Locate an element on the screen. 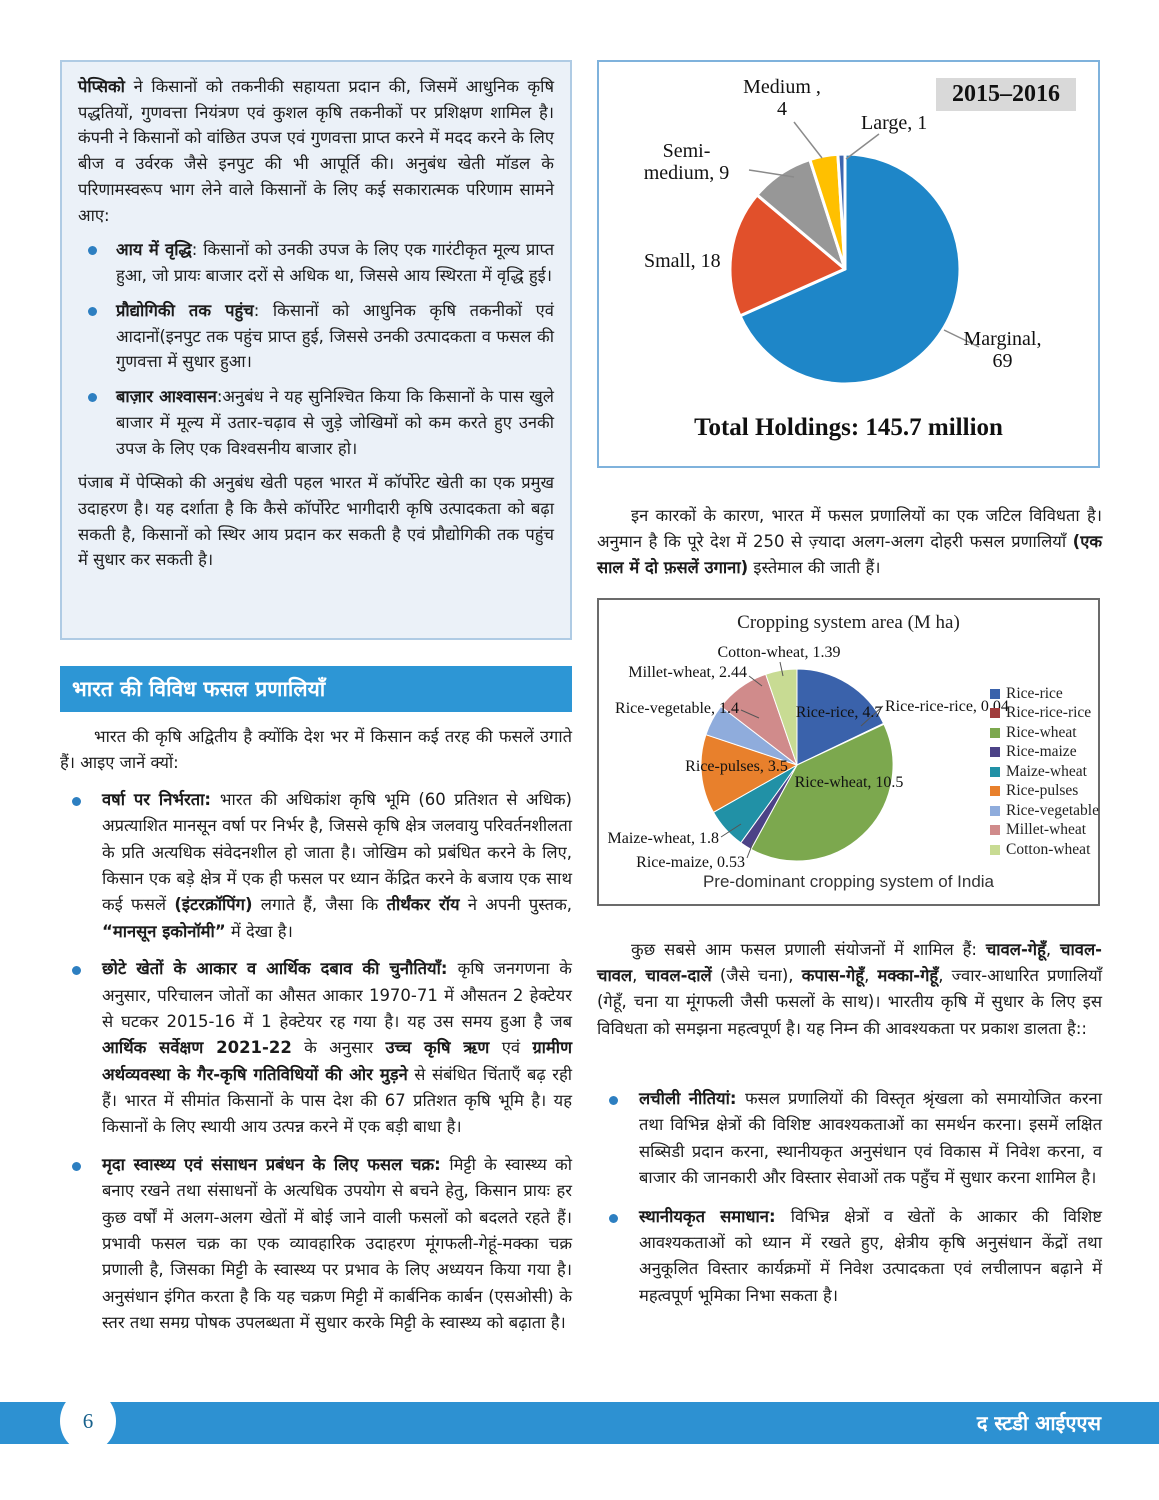 The image size is (1159, 1500). chart-title: Cropping system area (M ha) is located at coordinates (848, 622).